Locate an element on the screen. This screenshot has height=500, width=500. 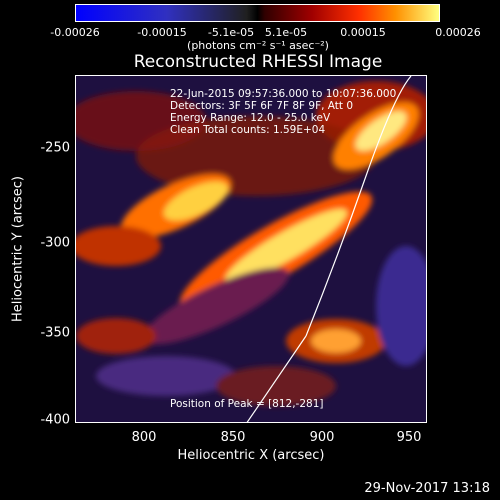
x-axis-title: Heliocentric X (arcsec) is located at coordinates (251, 455).